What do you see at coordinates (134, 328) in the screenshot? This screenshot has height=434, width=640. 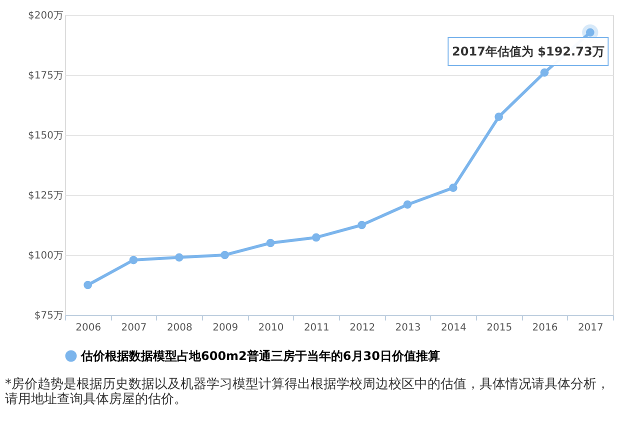 I see `x-tick-label: 2007` at bounding box center [134, 328].